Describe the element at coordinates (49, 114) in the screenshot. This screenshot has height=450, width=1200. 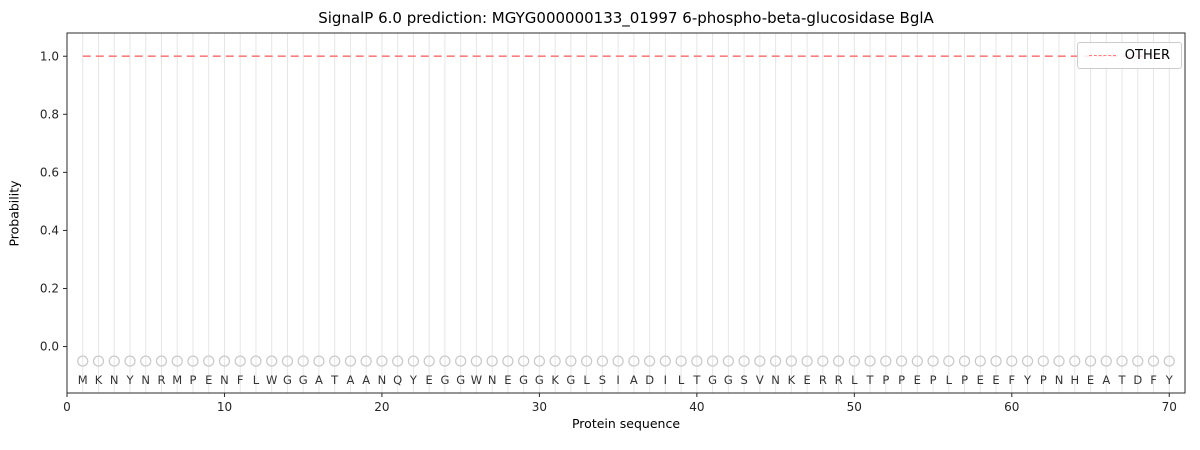
I see `svg-text: 0.8` at that location.